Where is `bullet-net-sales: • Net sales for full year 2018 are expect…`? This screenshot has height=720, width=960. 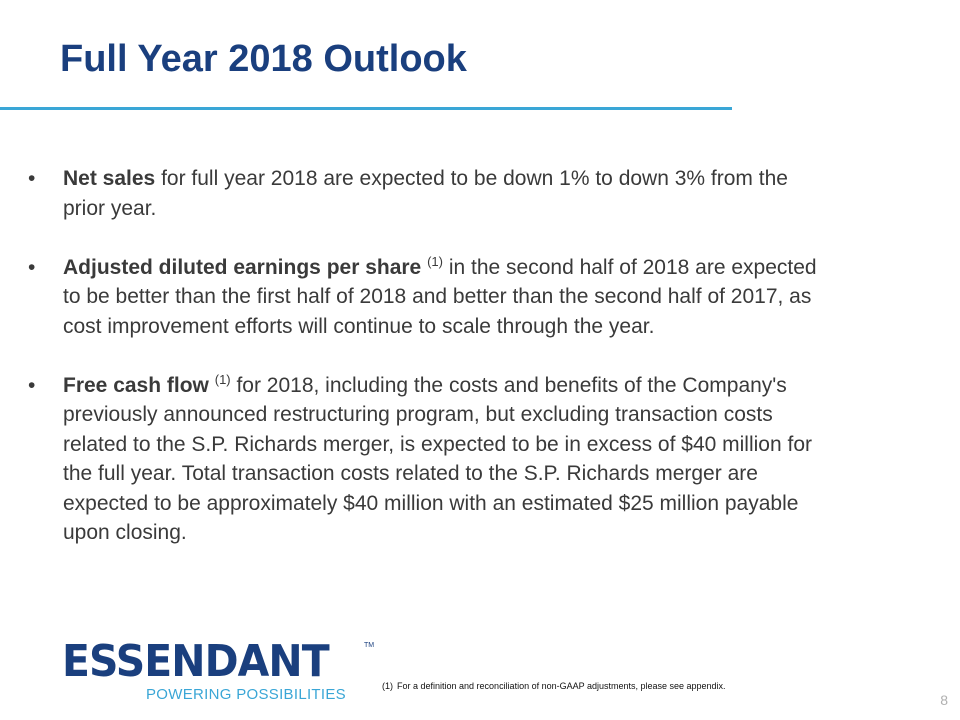 bullet-net-sales: • Net sales for full year 2018 are expect… is located at coordinates (428, 193).